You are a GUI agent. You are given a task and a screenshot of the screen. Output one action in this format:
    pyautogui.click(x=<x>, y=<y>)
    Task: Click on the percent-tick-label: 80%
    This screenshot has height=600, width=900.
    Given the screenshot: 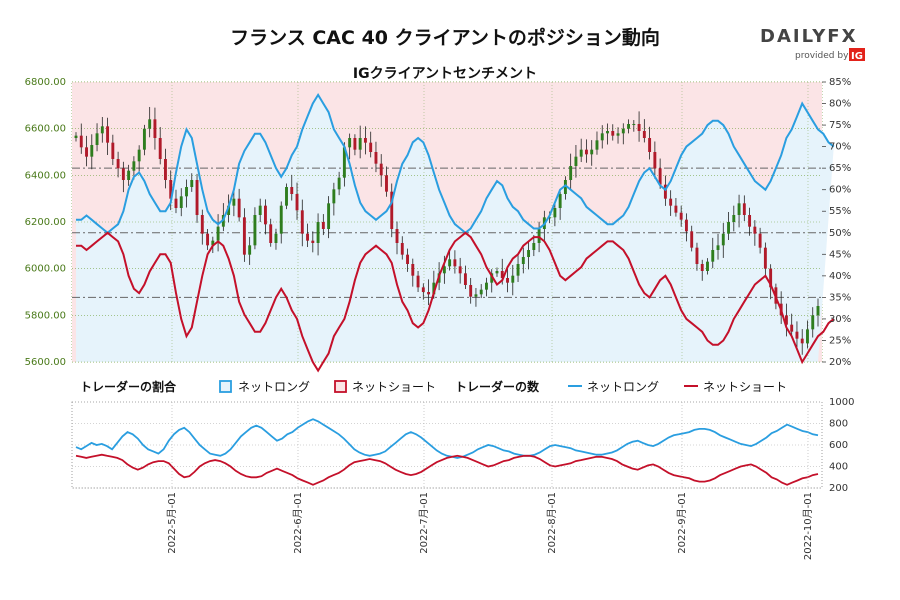 What is the action you would take?
    pyautogui.click(x=840, y=104)
    